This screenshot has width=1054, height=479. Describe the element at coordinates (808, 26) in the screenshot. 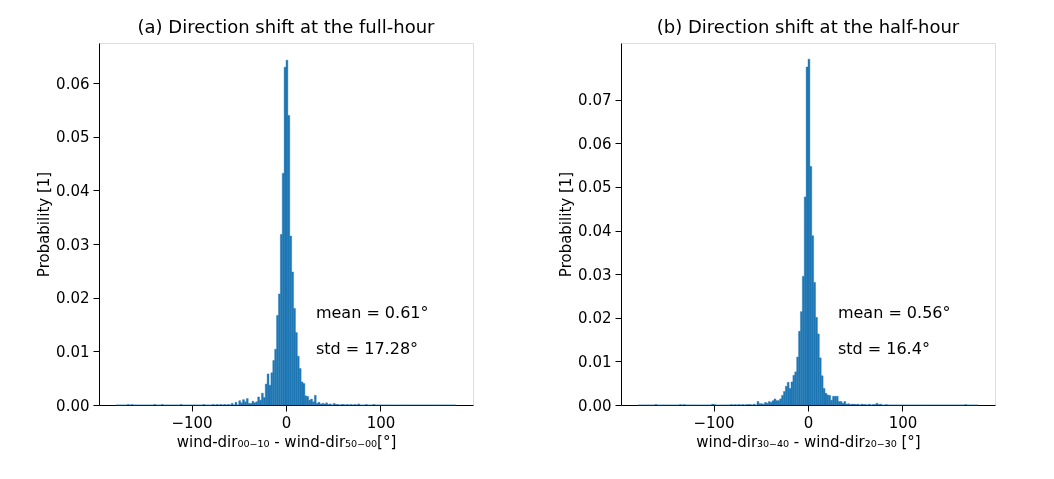

I see `chart-title: (b) Direction shift at the half-hour` at that location.